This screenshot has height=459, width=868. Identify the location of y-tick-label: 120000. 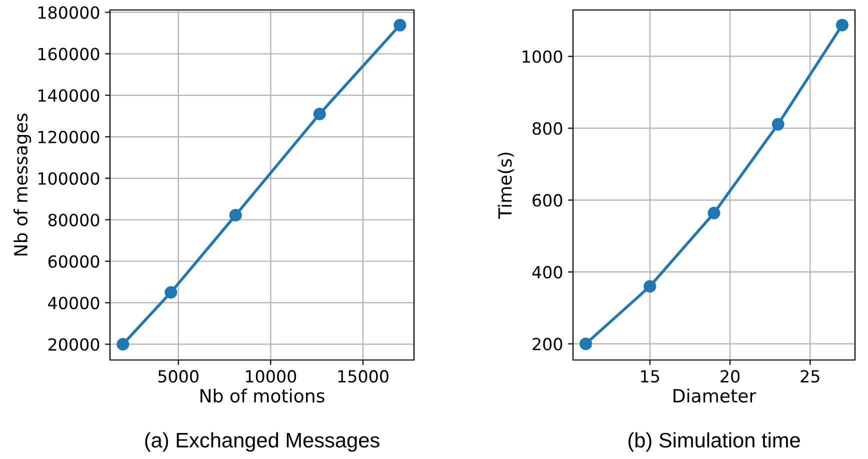
(69, 137).